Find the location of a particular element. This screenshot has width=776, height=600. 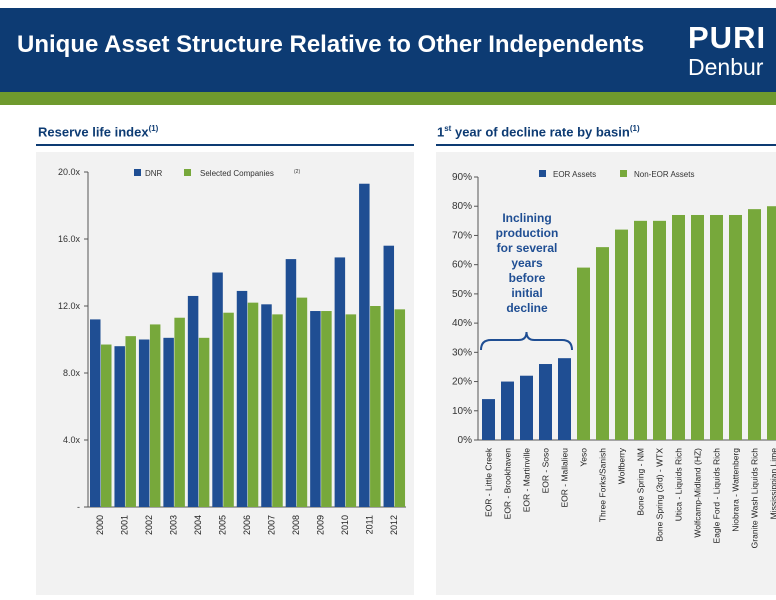

y-tick-label: 10% is located at coordinates (462, 411).